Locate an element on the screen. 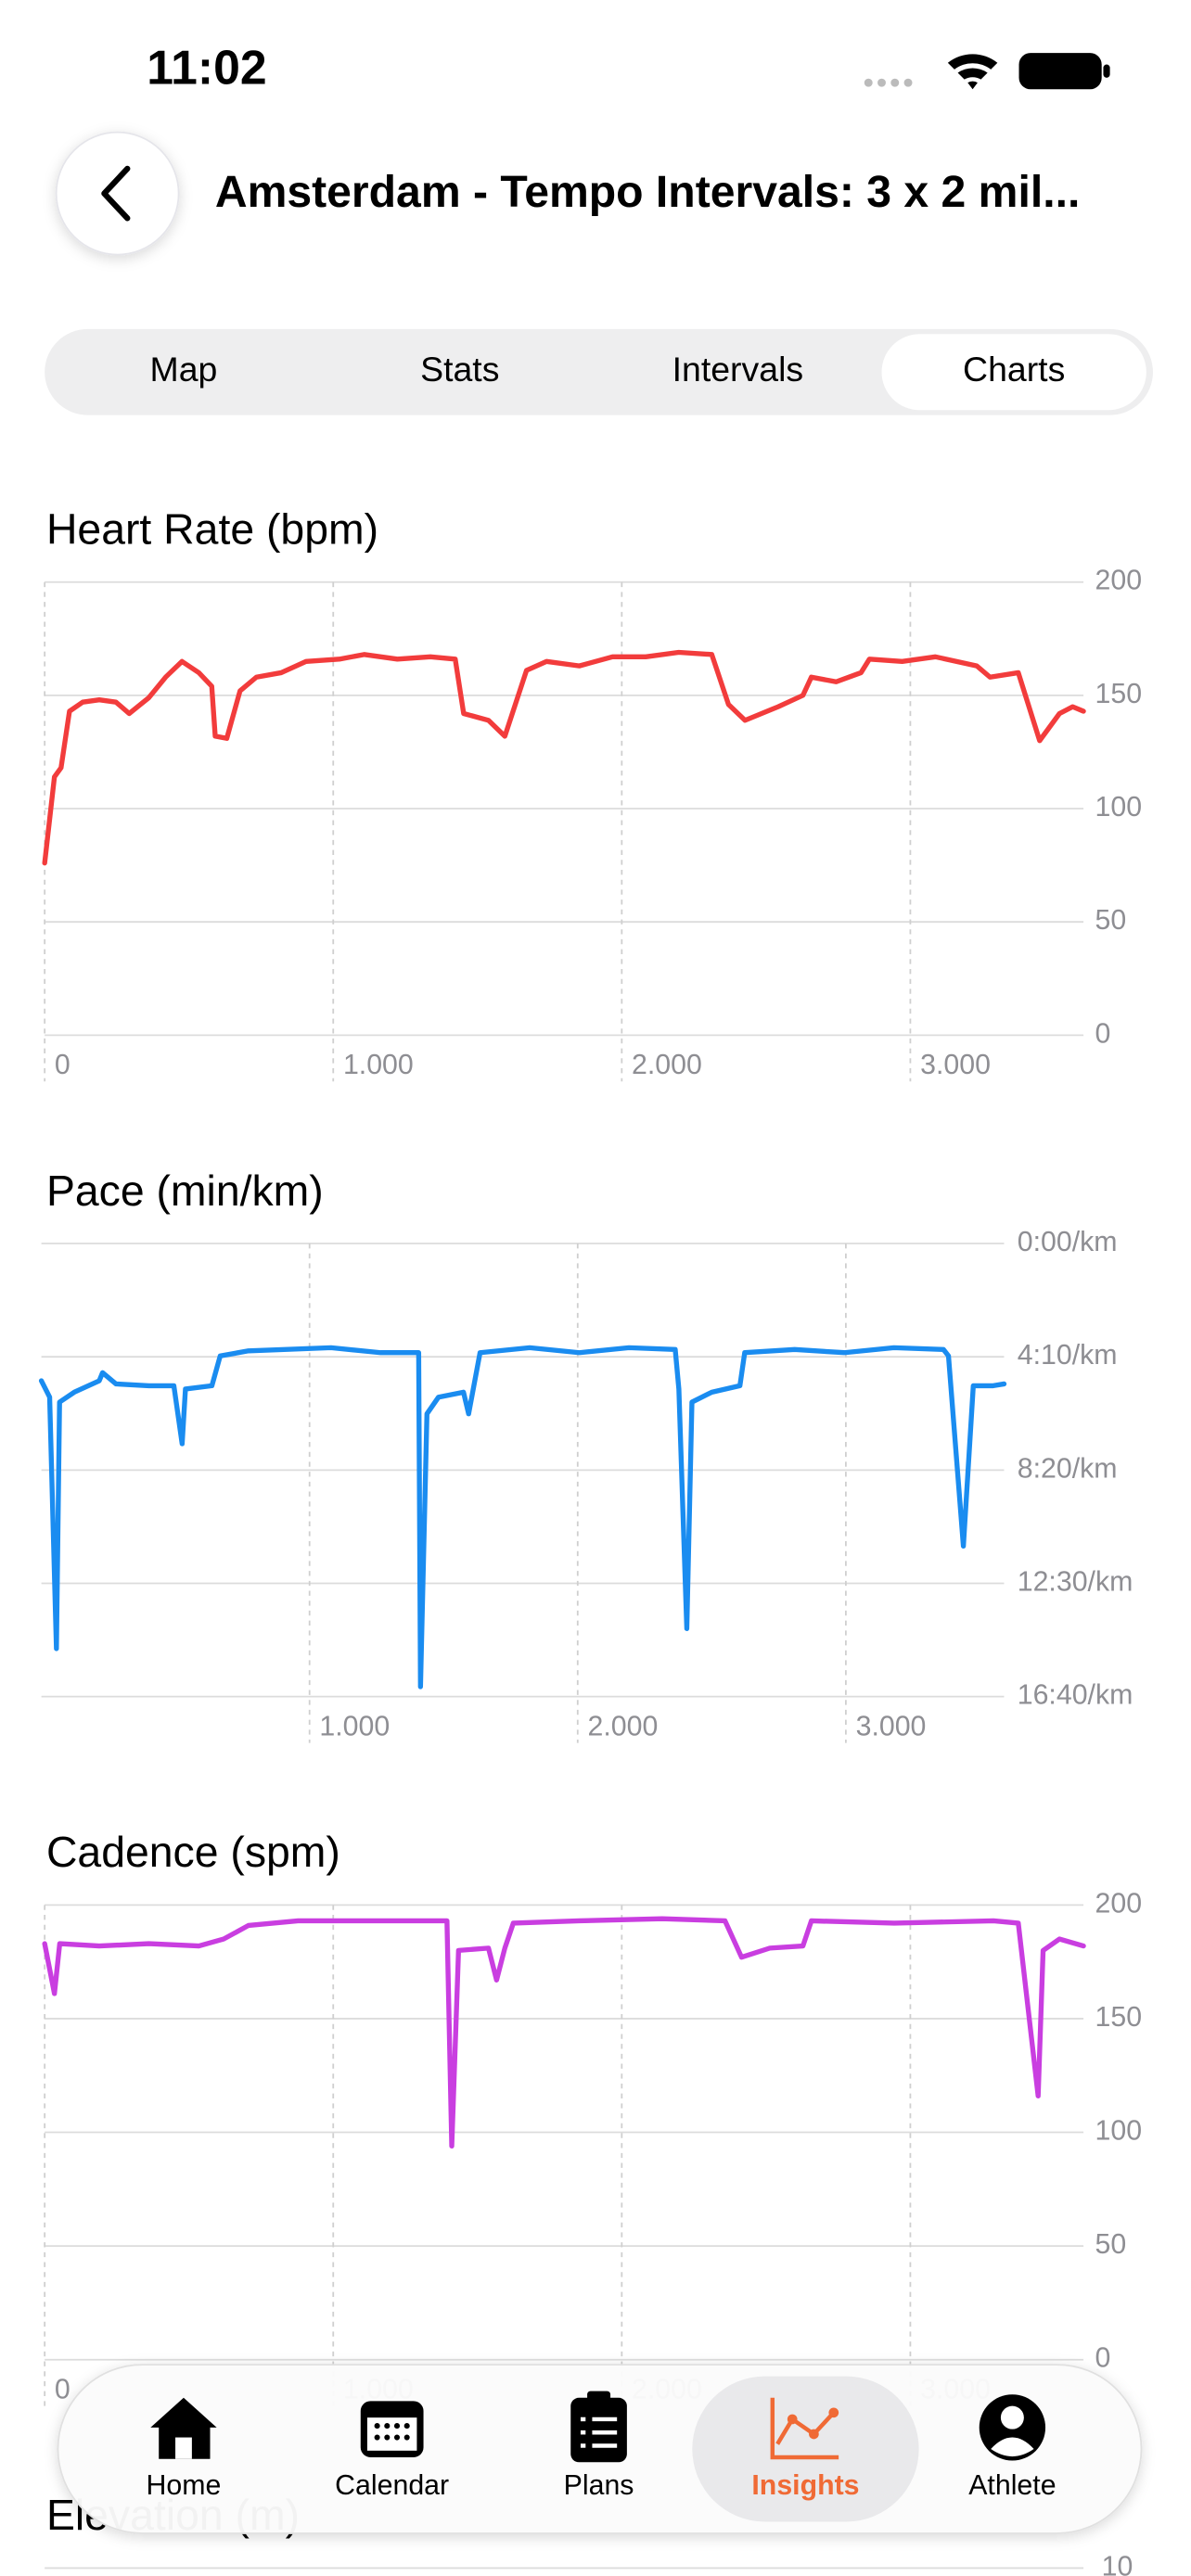 The width and height of the screenshot is (1191, 2576). segment-label: Intervals is located at coordinates (738, 369).